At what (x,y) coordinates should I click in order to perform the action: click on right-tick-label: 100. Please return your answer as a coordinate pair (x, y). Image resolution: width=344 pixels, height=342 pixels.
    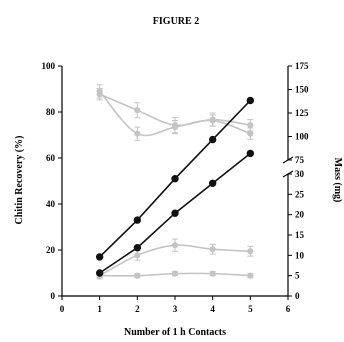
    Looking at the image, I should click on (302, 137).